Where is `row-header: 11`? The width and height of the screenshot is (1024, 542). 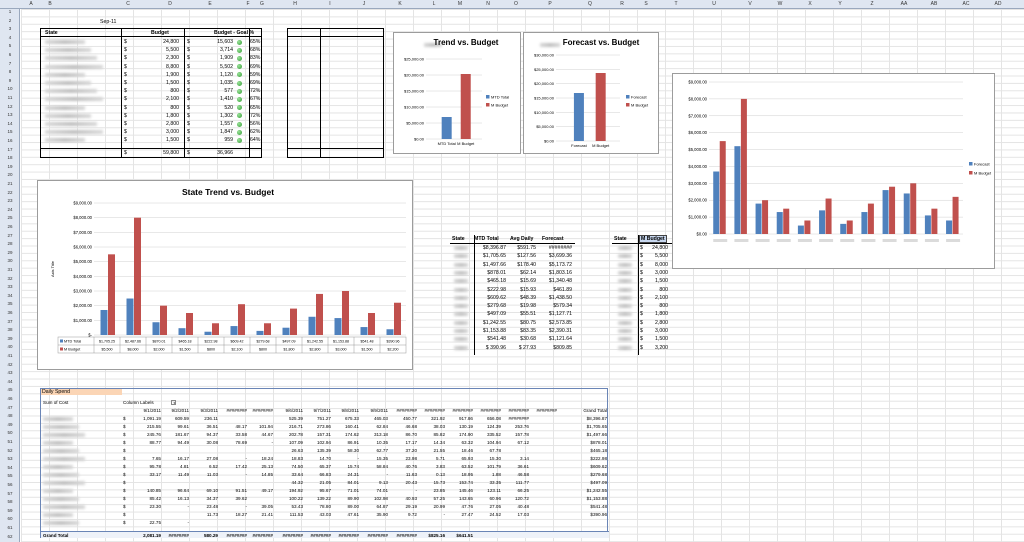 row-header: 11 is located at coordinates (10, 97).